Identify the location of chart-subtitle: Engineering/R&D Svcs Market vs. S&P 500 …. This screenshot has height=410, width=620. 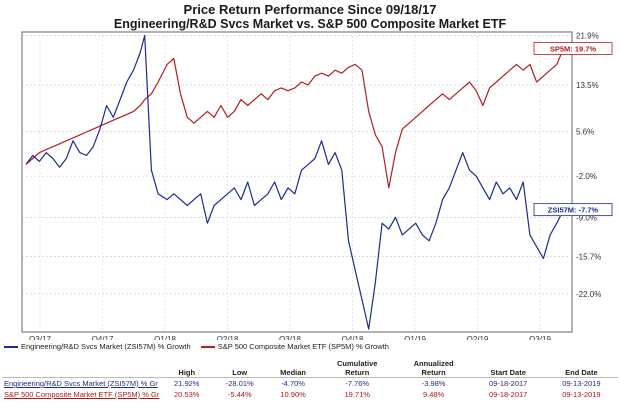
(310, 24).